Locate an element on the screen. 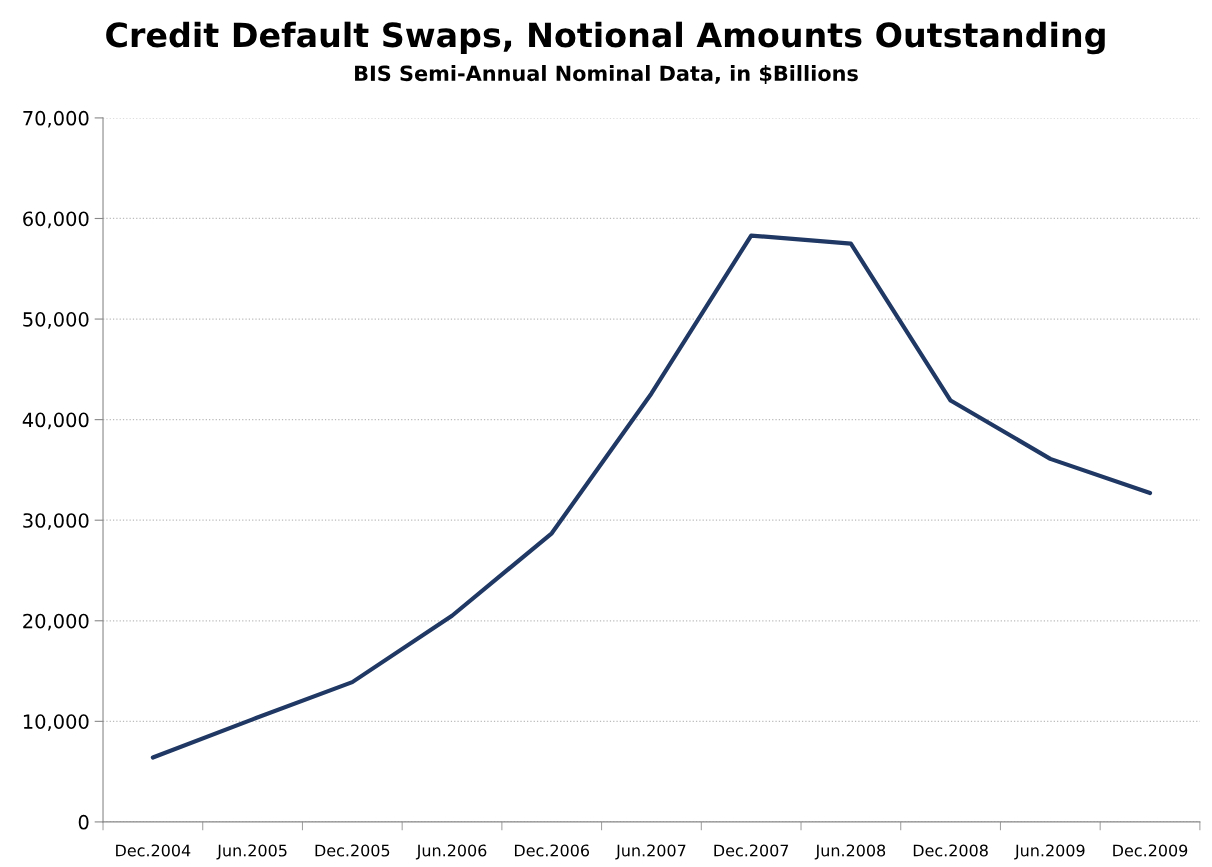 Image resolution: width=1212 pixels, height=867 pixels. x-tick-label: Dec.2006 is located at coordinates (552, 850).